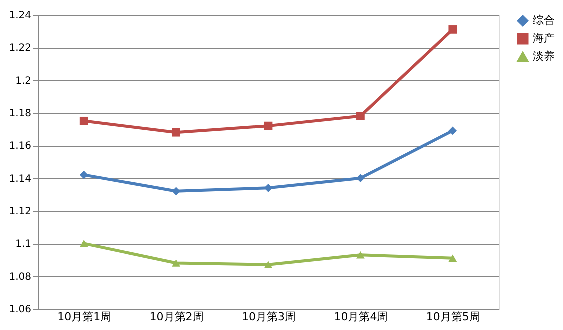 This screenshot has height=330, width=563. I want to click on y-tick-label: 1.1, so click(24, 244).